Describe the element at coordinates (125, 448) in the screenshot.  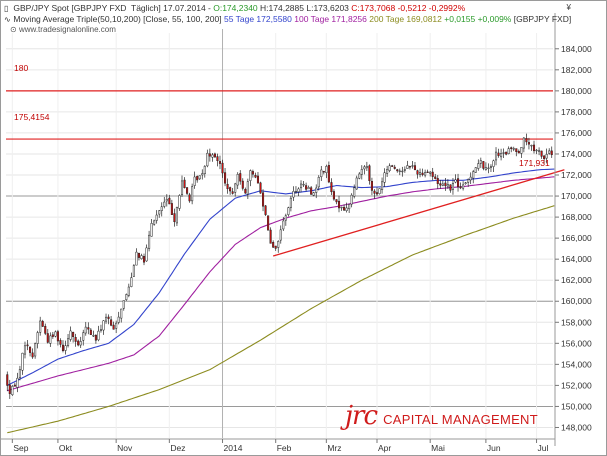
I see `x-tick-label: Nov` at that location.